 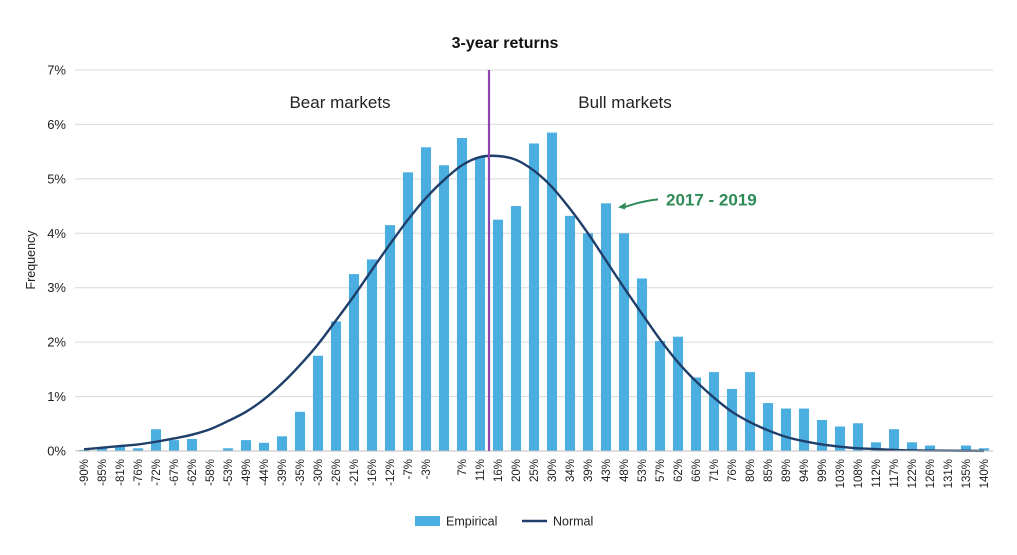 I want to click on legend: Empirical Normal, so click(x=504, y=522).